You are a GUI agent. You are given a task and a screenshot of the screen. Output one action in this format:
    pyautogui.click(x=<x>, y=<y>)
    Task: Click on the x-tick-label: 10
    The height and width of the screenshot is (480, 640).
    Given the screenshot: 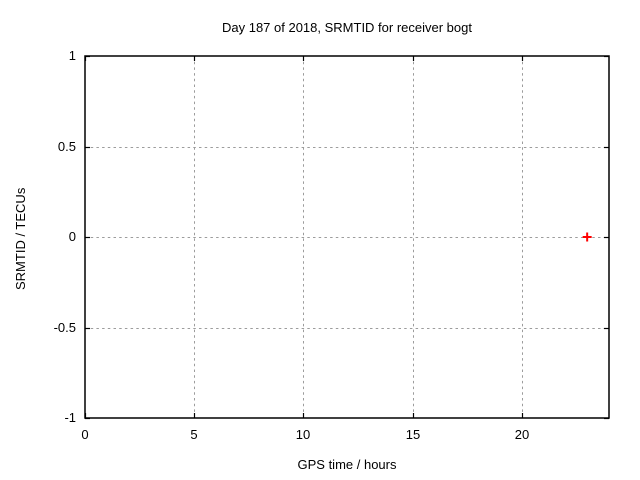 What is the action you would take?
    pyautogui.click(x=303, y=434)
    